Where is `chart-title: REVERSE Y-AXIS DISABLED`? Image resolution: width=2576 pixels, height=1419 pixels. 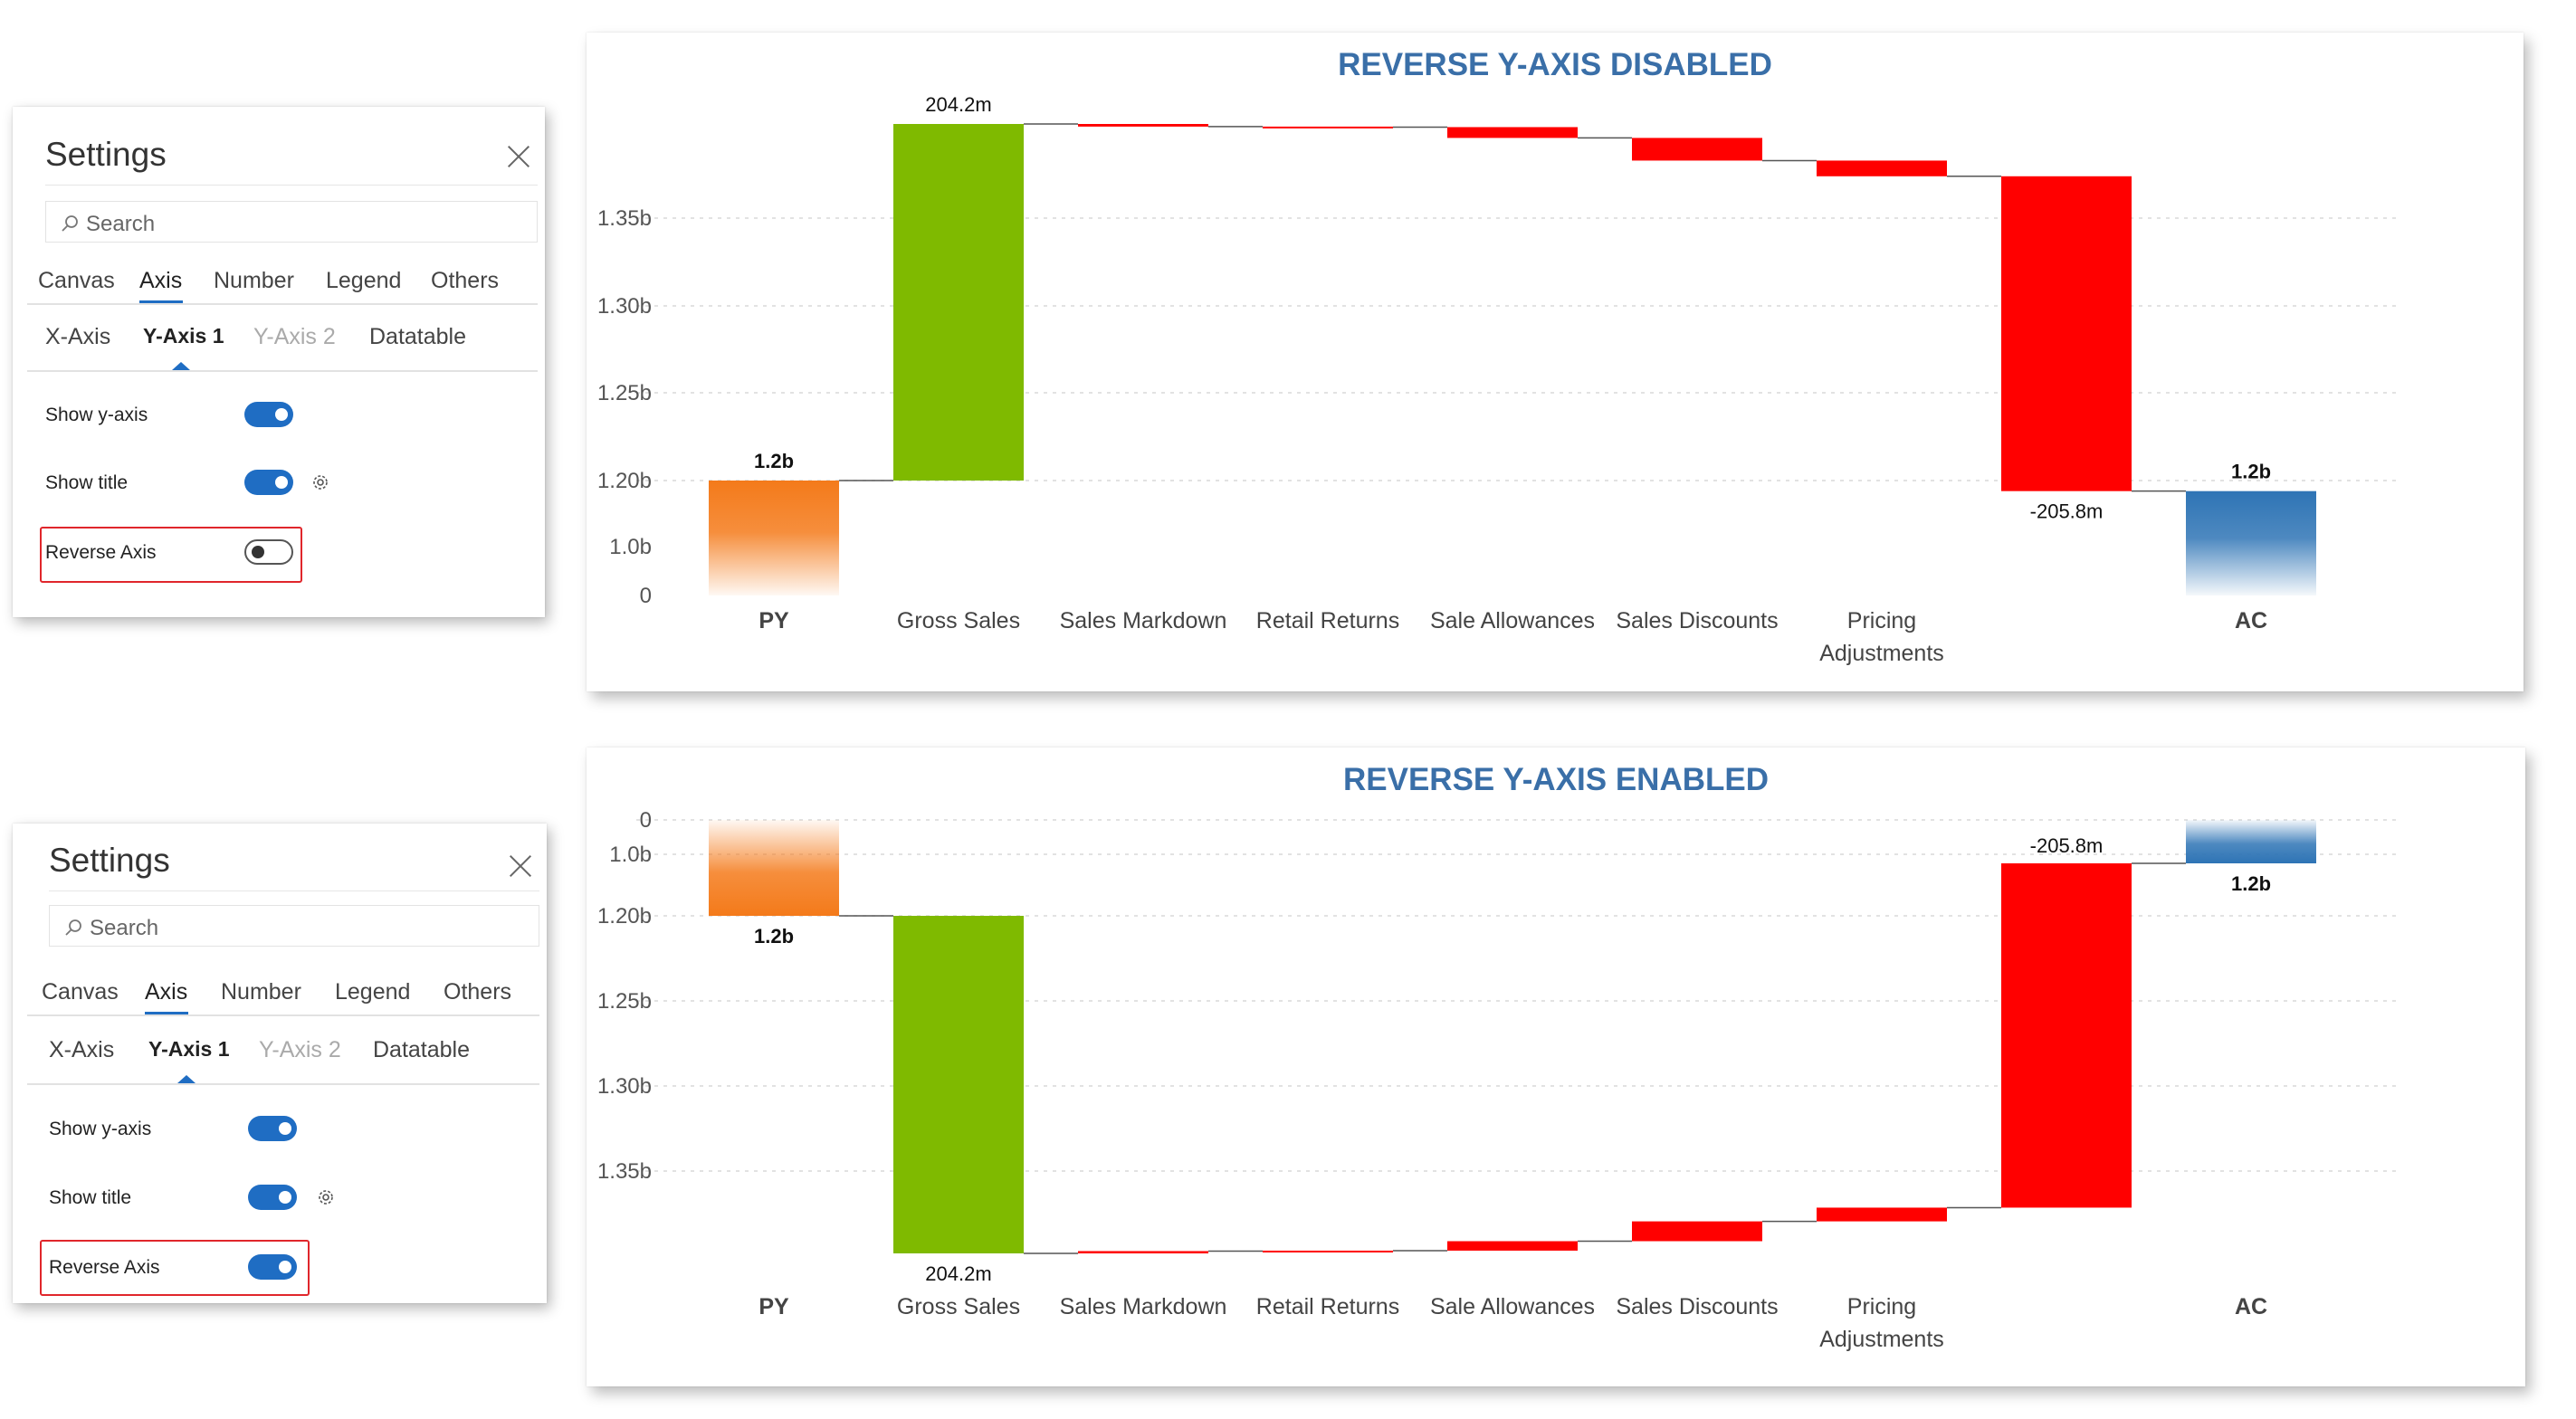
chart-title: REVERSE Y-AXIS DISABLED is located at coordinates (1555, 64).